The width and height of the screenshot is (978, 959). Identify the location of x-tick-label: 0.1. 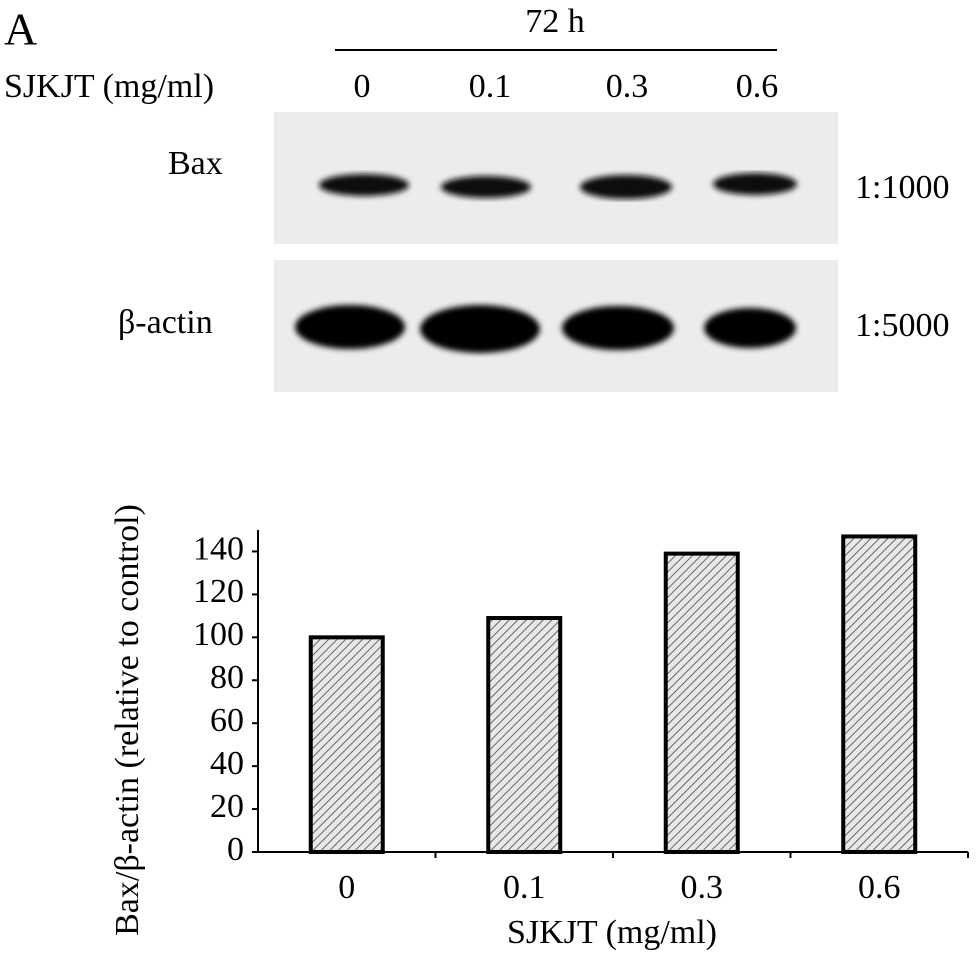
(524, 887).